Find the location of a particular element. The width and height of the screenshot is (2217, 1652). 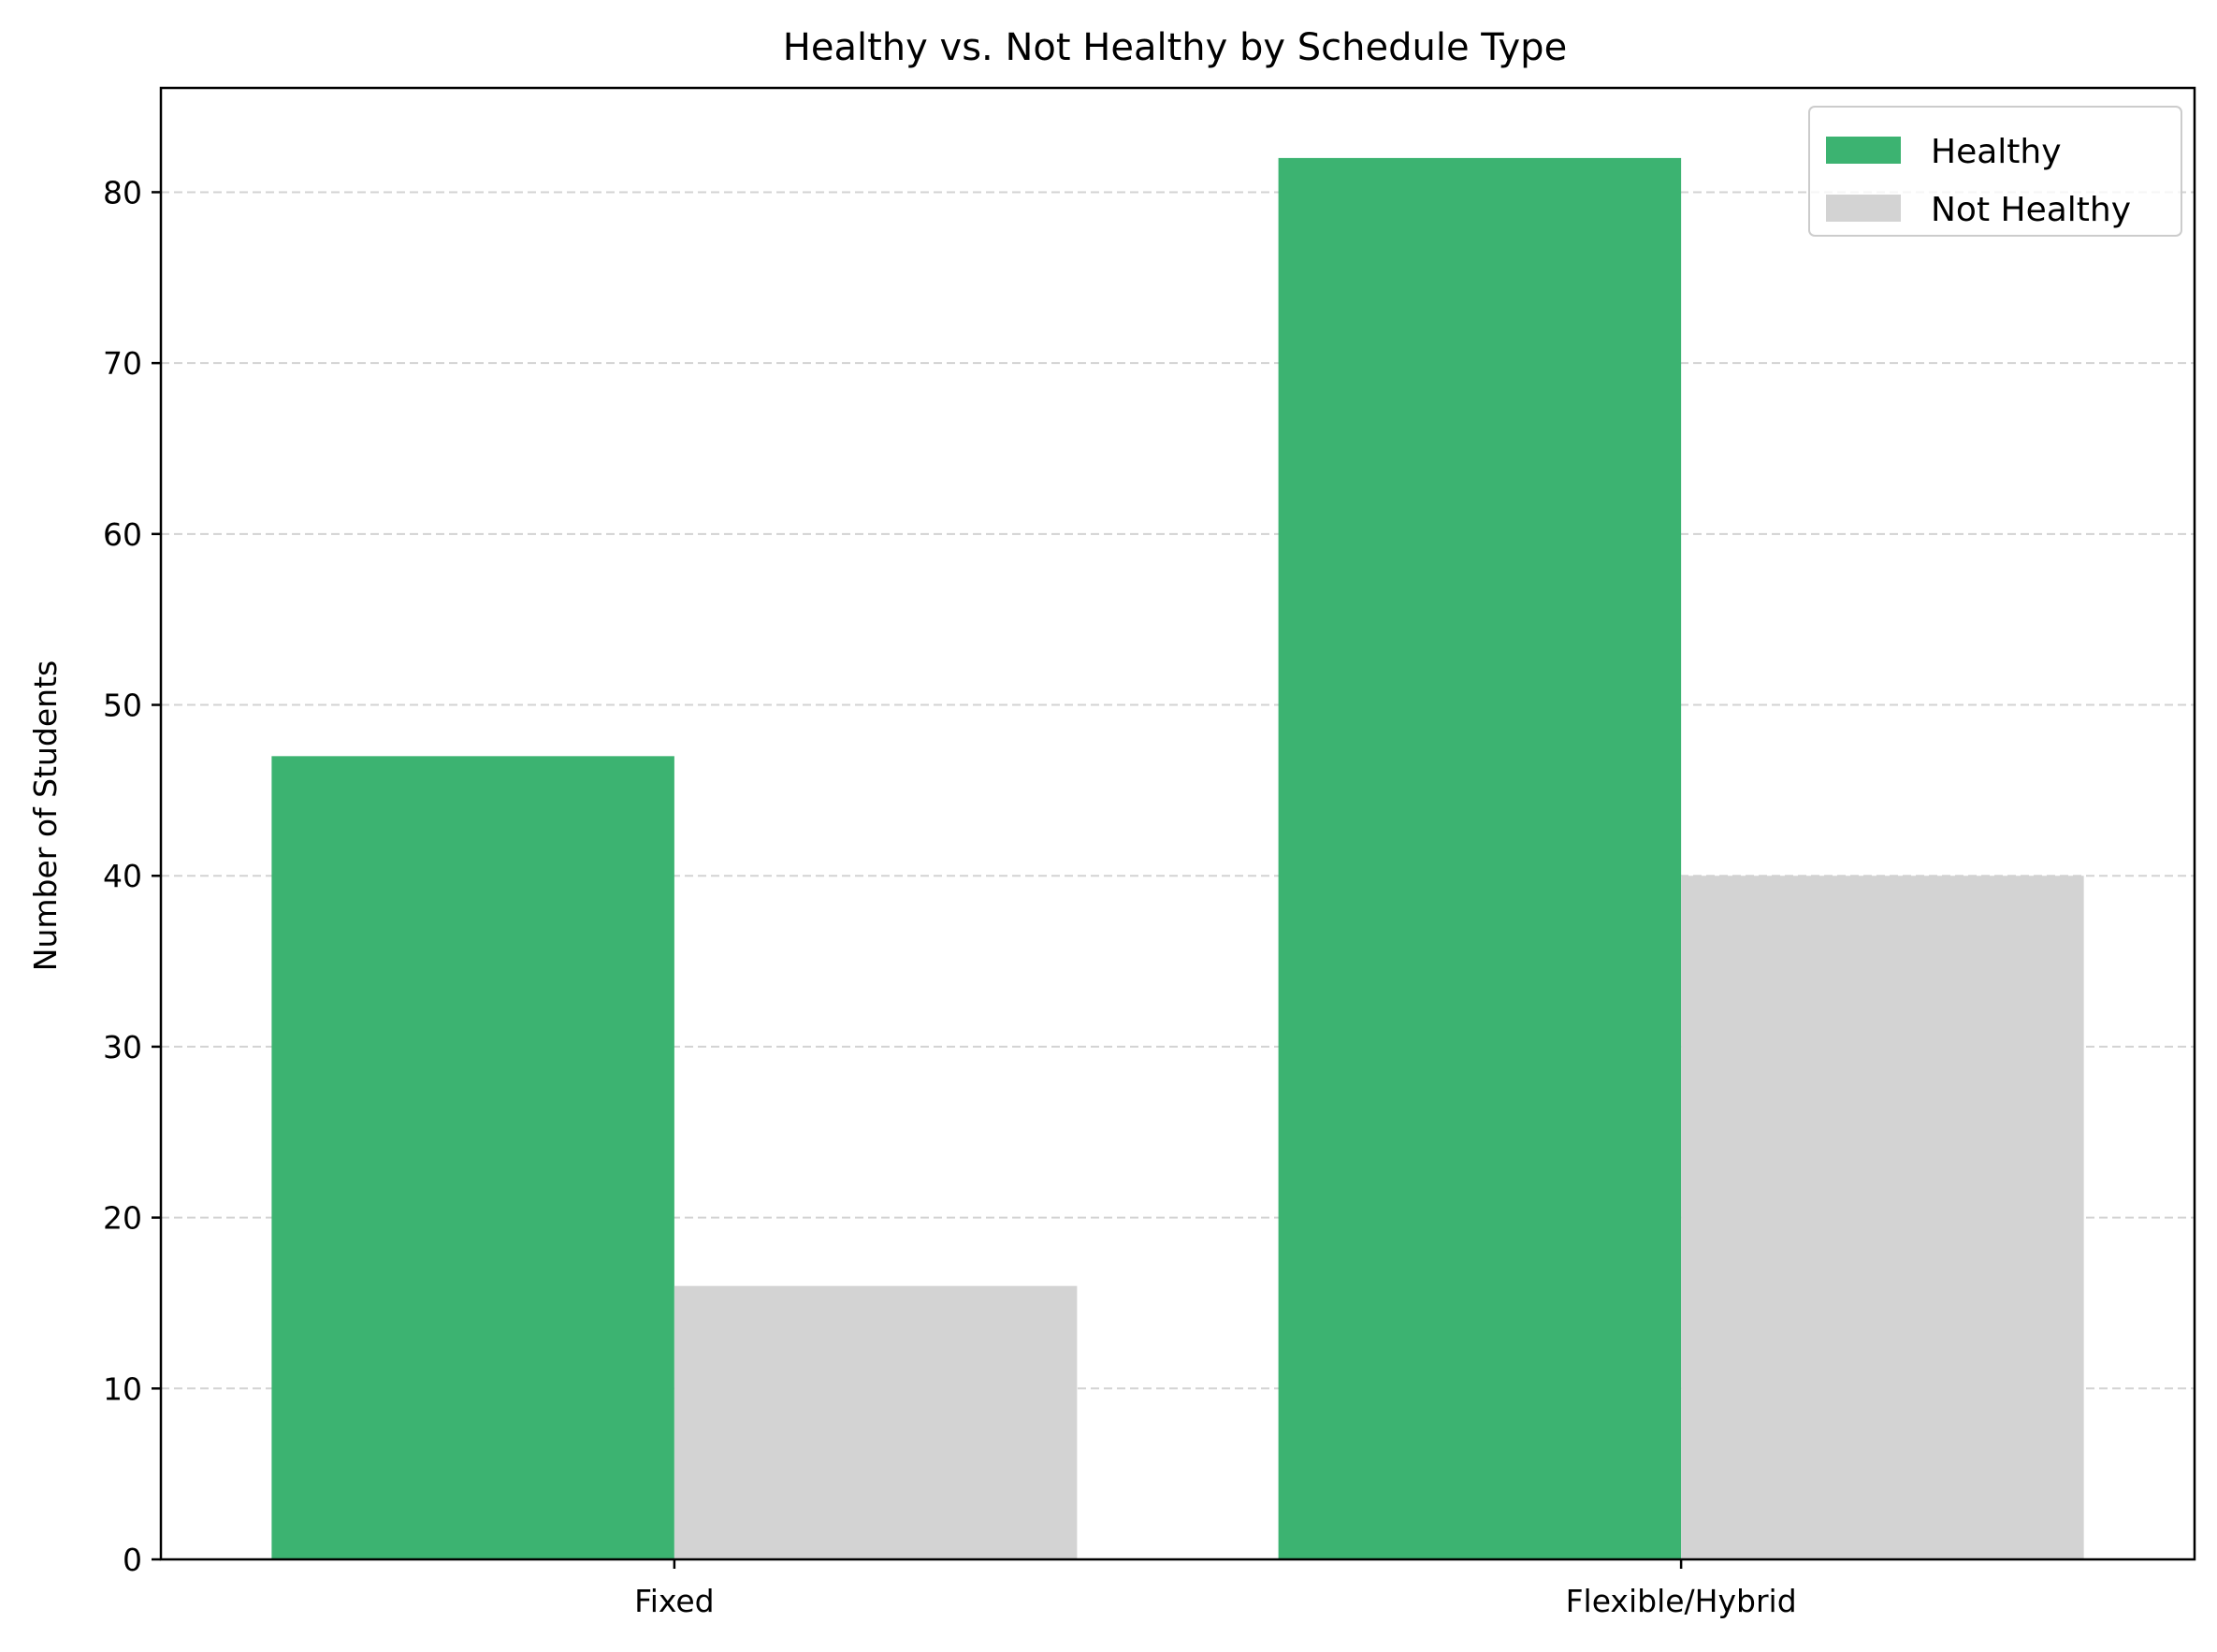

legend-label: Healthy is located at coordinates (1996, 152).